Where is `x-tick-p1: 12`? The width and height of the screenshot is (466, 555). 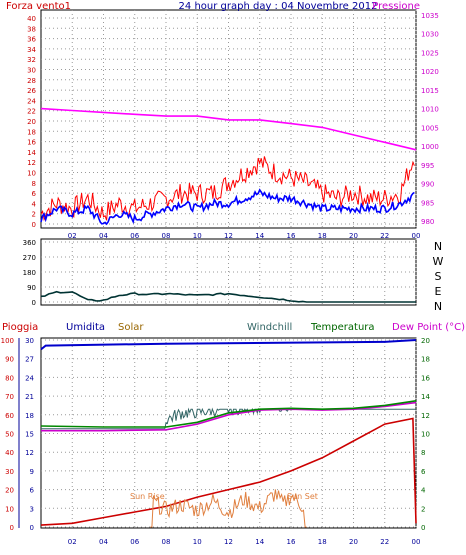 x-tick-p1: 12 is located at coordinates (228, 236).